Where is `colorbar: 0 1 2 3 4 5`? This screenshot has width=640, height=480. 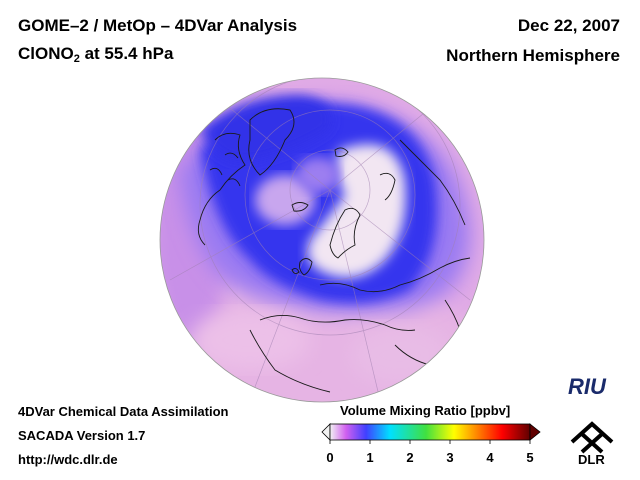
colorbar: 0 1 2 3 4 5 is located at coordinates (431, 444).